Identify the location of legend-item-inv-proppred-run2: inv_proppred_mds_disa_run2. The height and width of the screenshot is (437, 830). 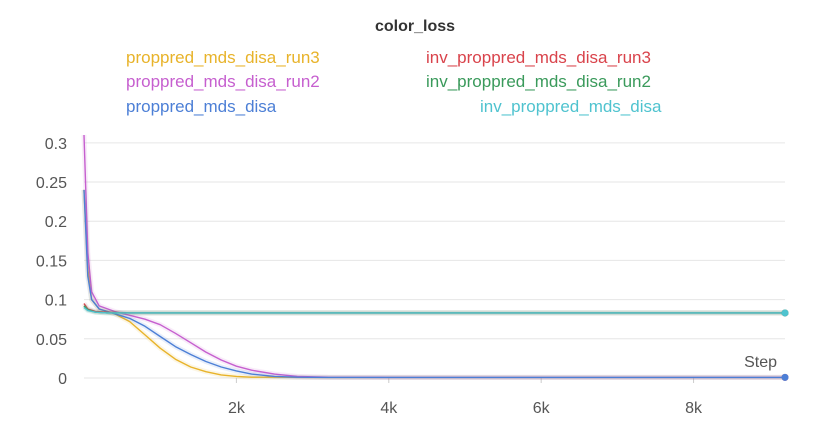
(538, 81).